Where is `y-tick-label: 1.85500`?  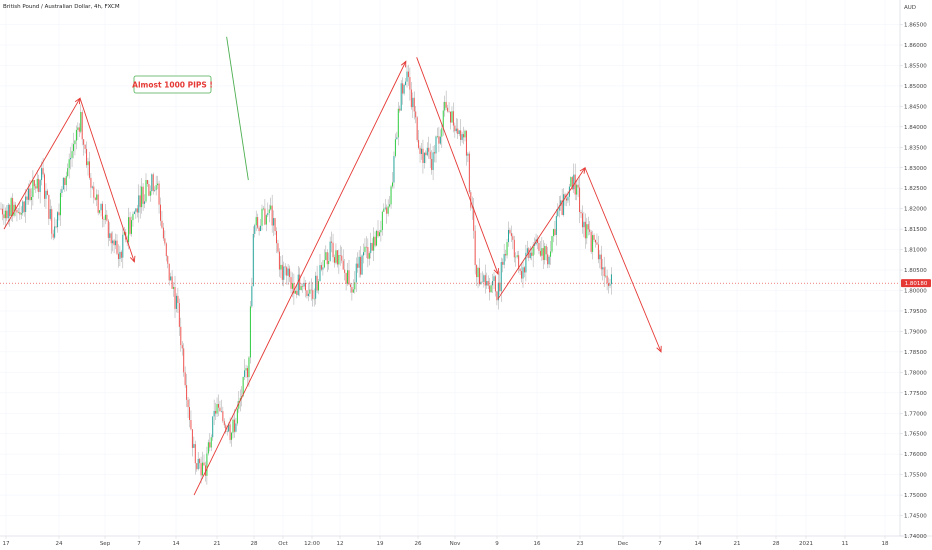 y-tick-label: 1.85500 is located at coordinates (915, 66).